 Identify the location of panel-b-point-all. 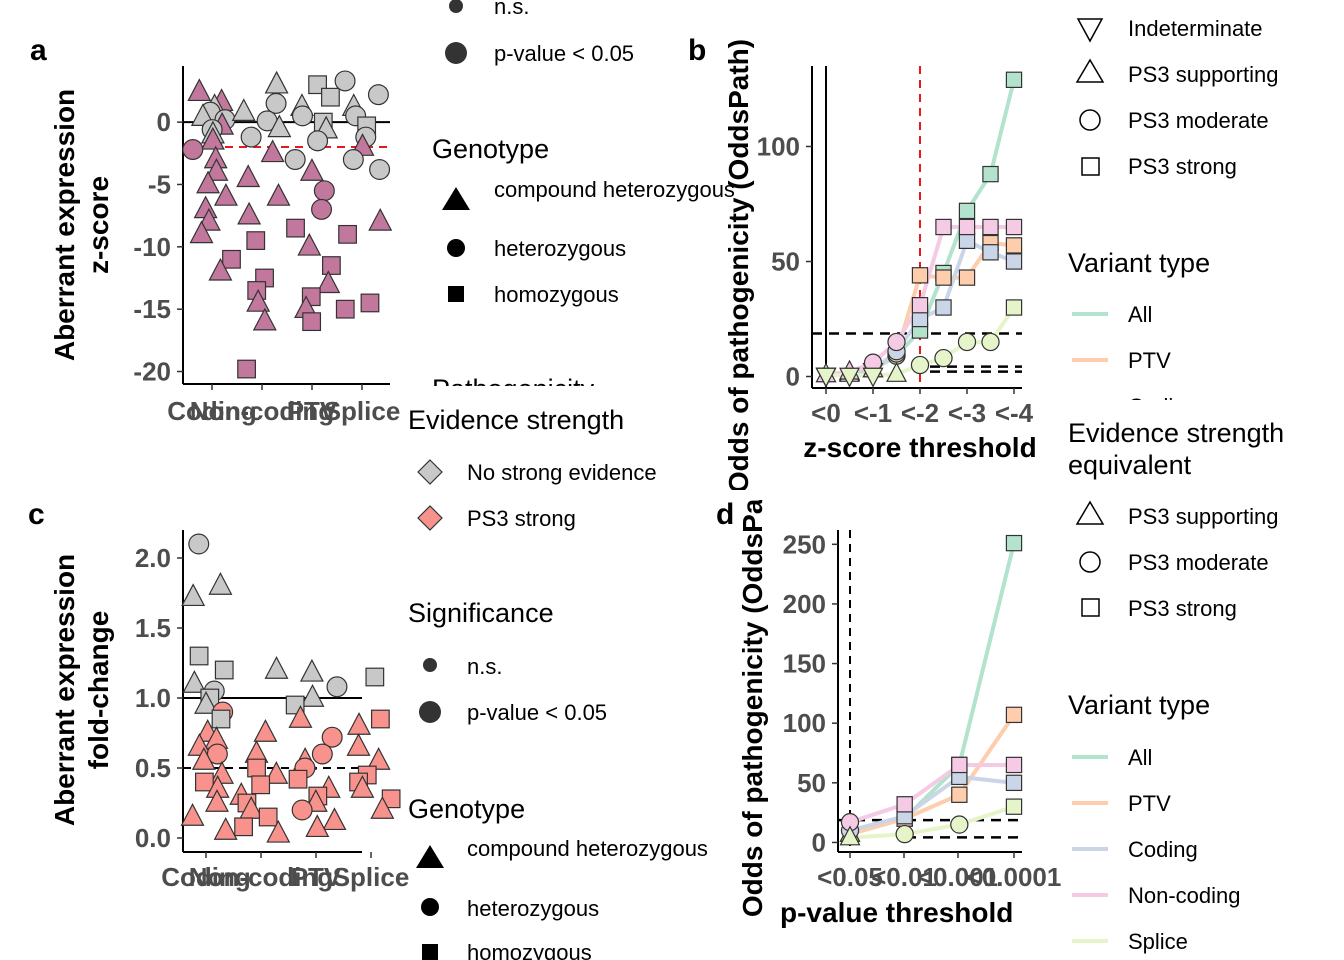
(1014, 79).